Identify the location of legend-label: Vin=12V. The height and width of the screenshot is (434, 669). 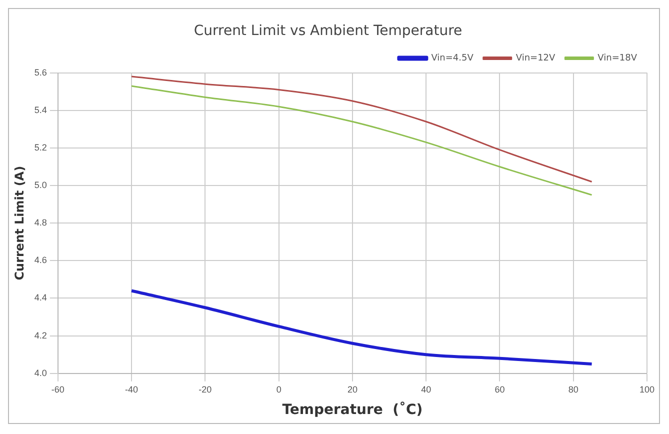
(536, 59).